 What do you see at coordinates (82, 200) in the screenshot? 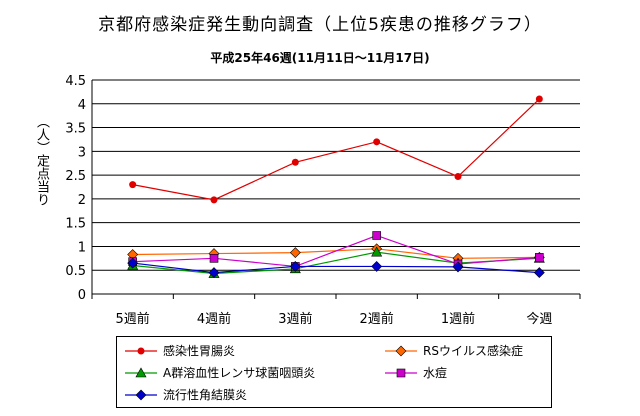
I see `y-tick-label: 2` at bounding box center [82, 200].